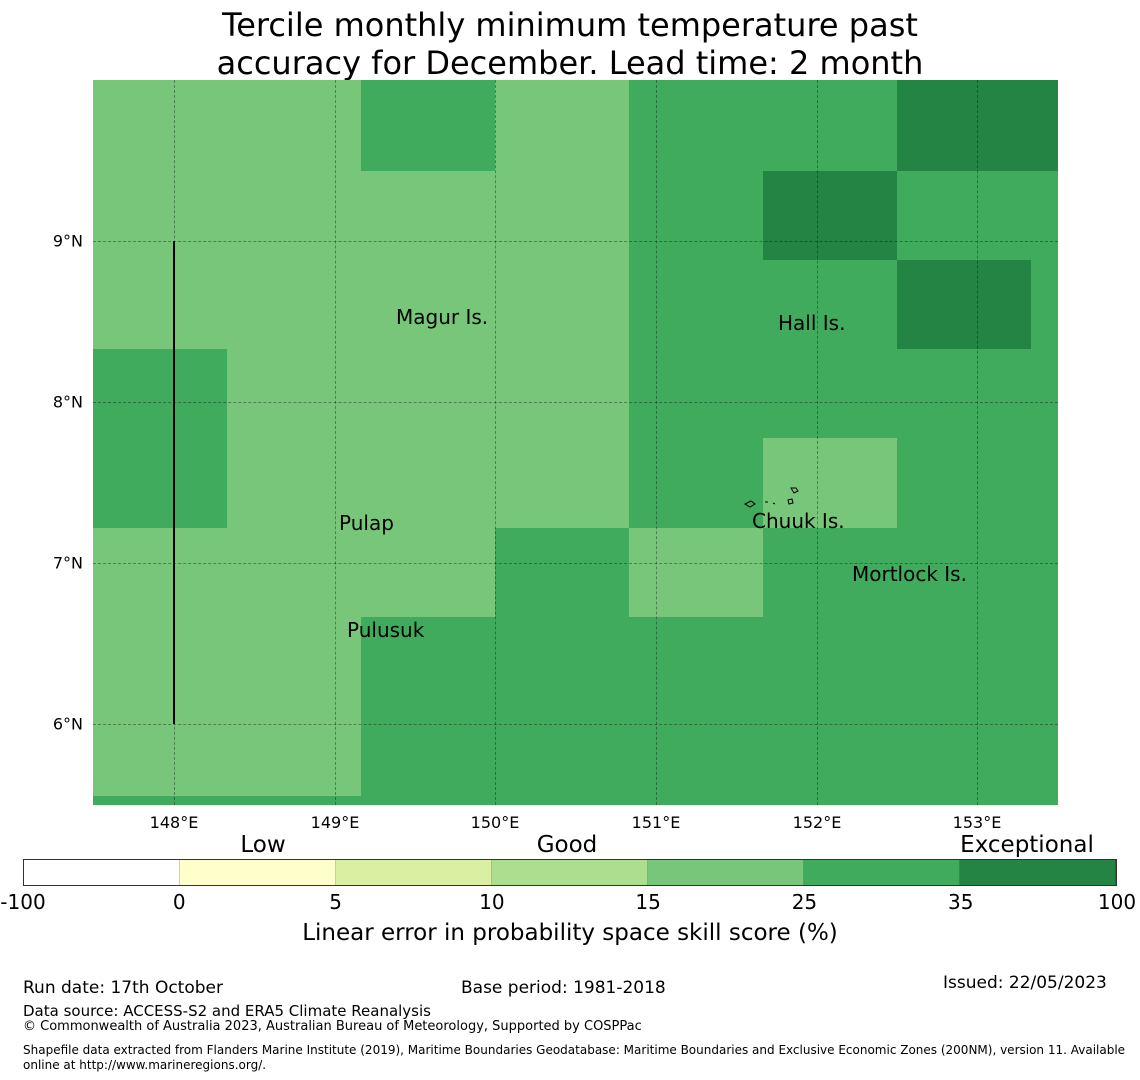 The width and height of the screenshot is (1140, 1080). Describe the element at coordinates (804, 902) in the screenshot. I see `colorbar-tick: 25` at that location.